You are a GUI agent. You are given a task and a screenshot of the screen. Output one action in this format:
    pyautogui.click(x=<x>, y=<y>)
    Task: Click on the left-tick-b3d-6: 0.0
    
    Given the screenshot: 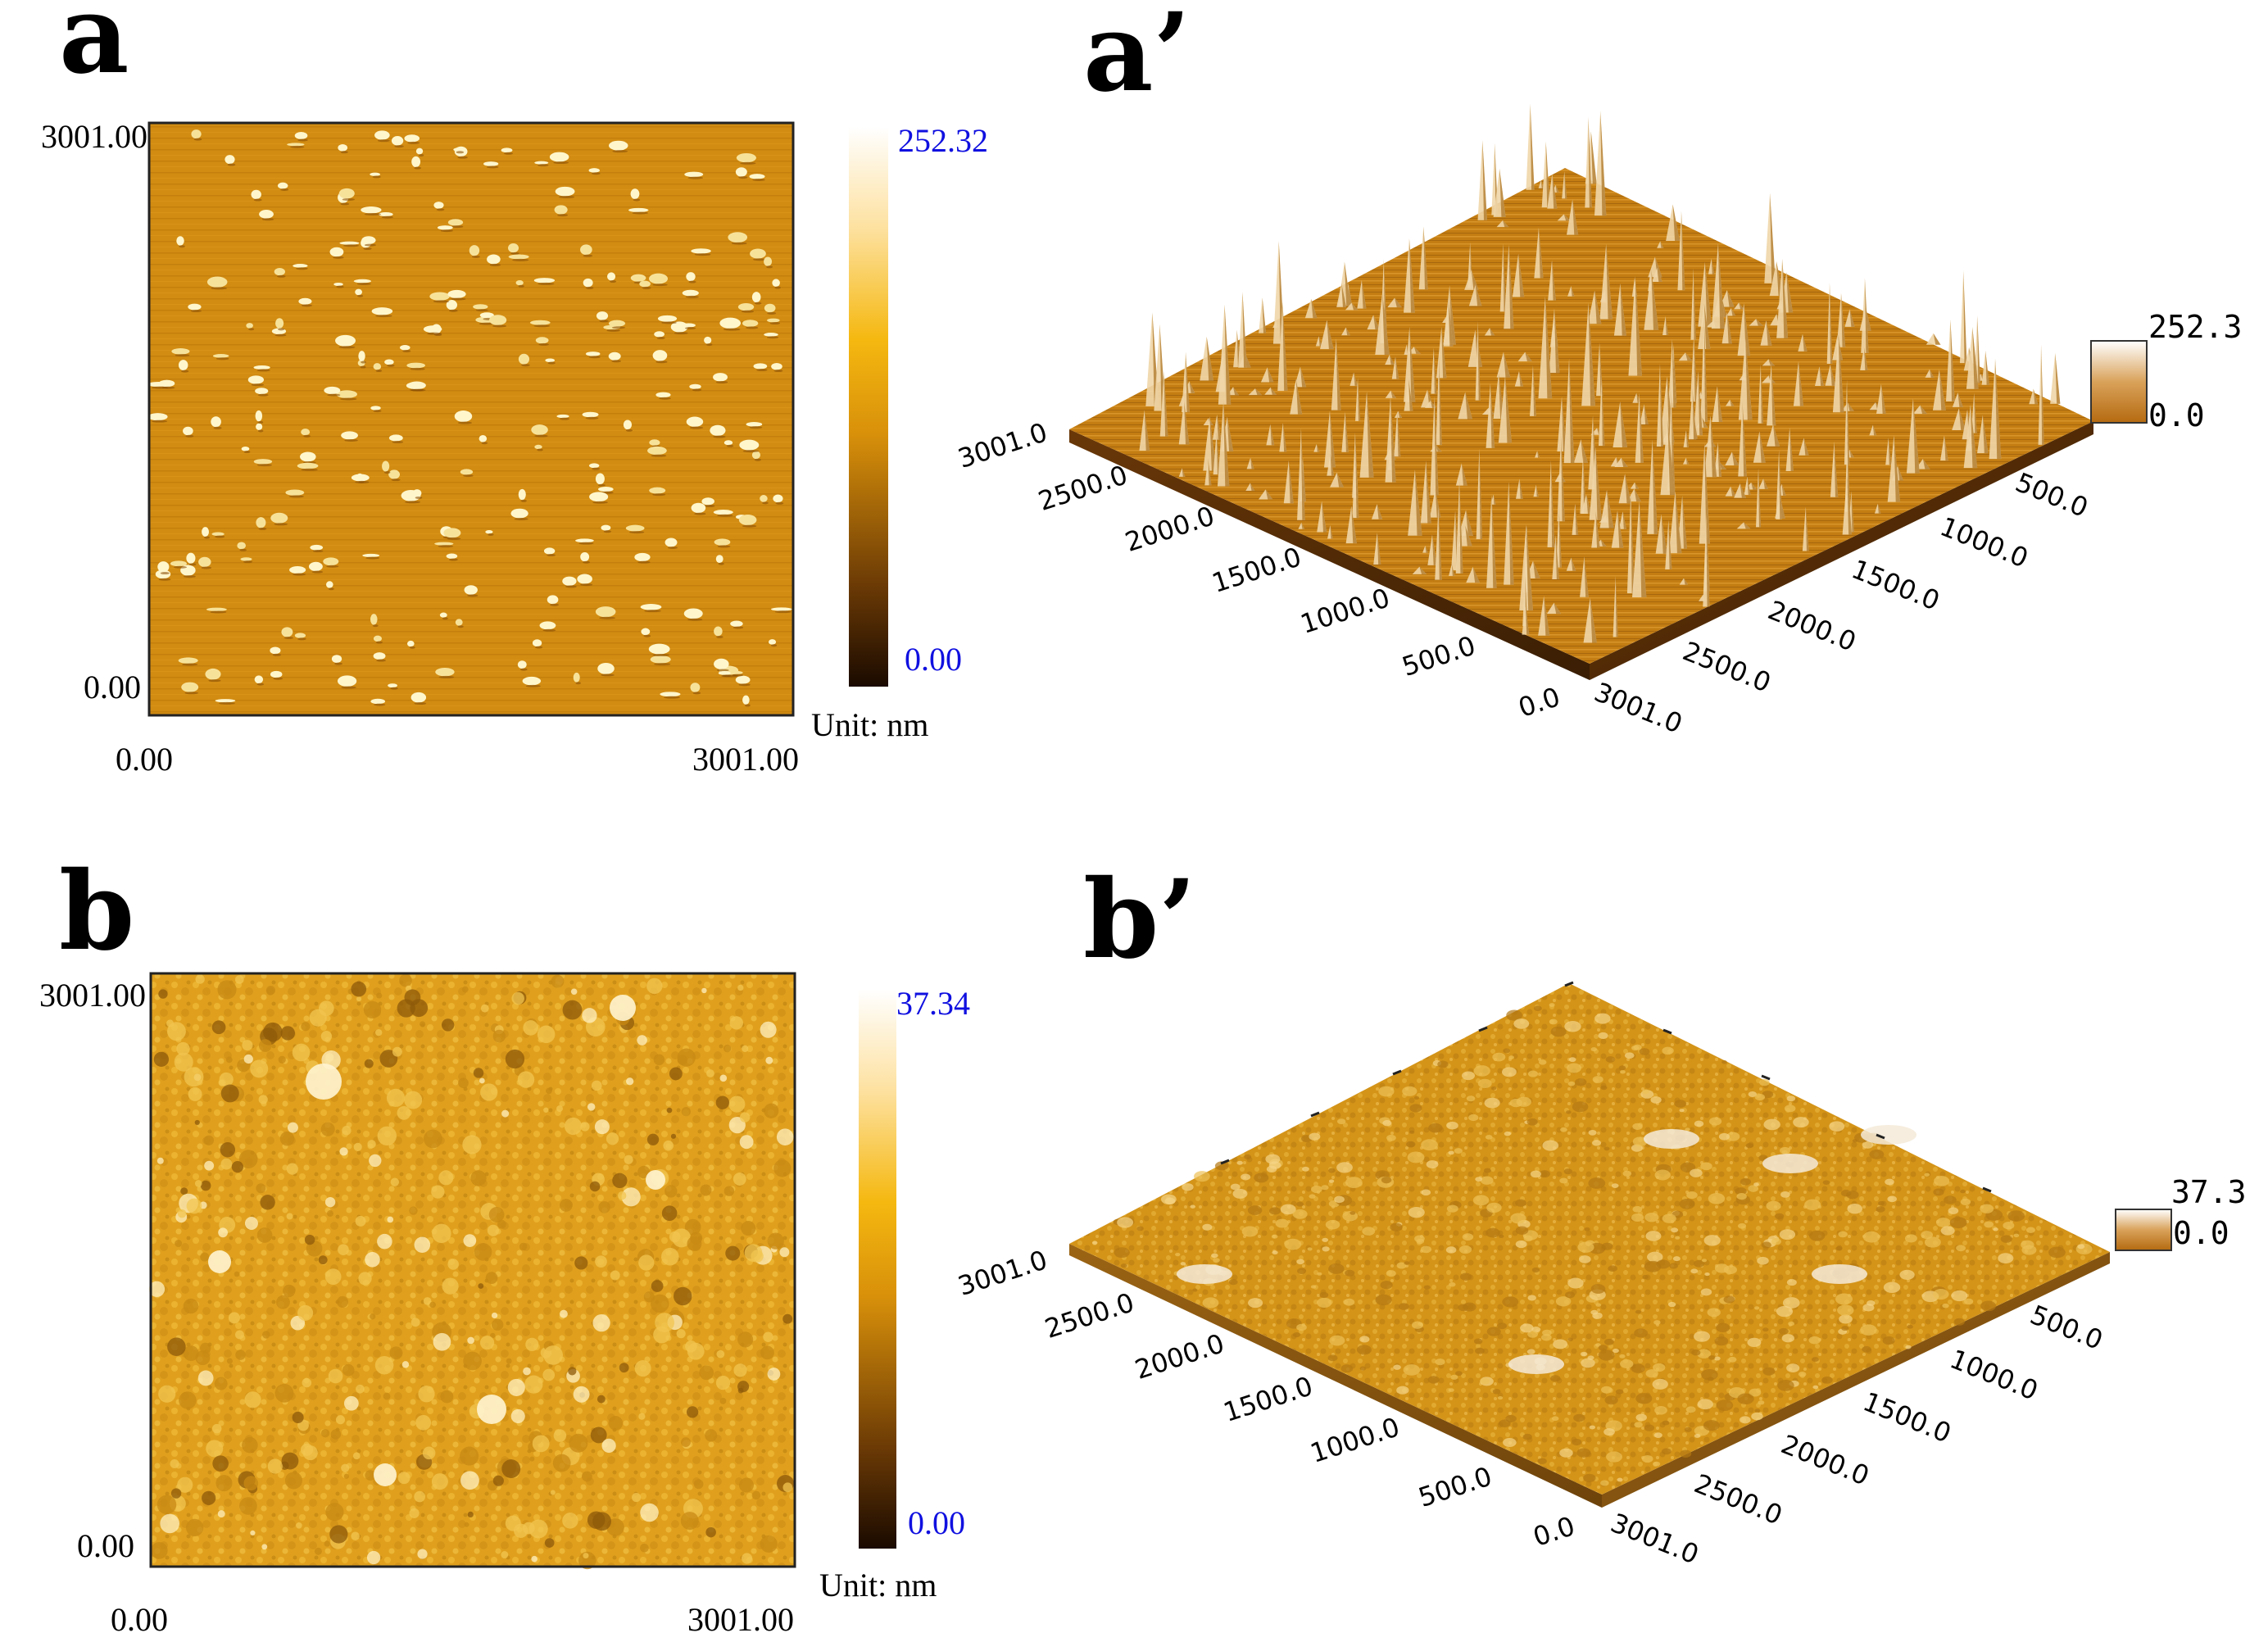 What is the action you would take?
    pyautogui.click(x=1553, y=1531)
    